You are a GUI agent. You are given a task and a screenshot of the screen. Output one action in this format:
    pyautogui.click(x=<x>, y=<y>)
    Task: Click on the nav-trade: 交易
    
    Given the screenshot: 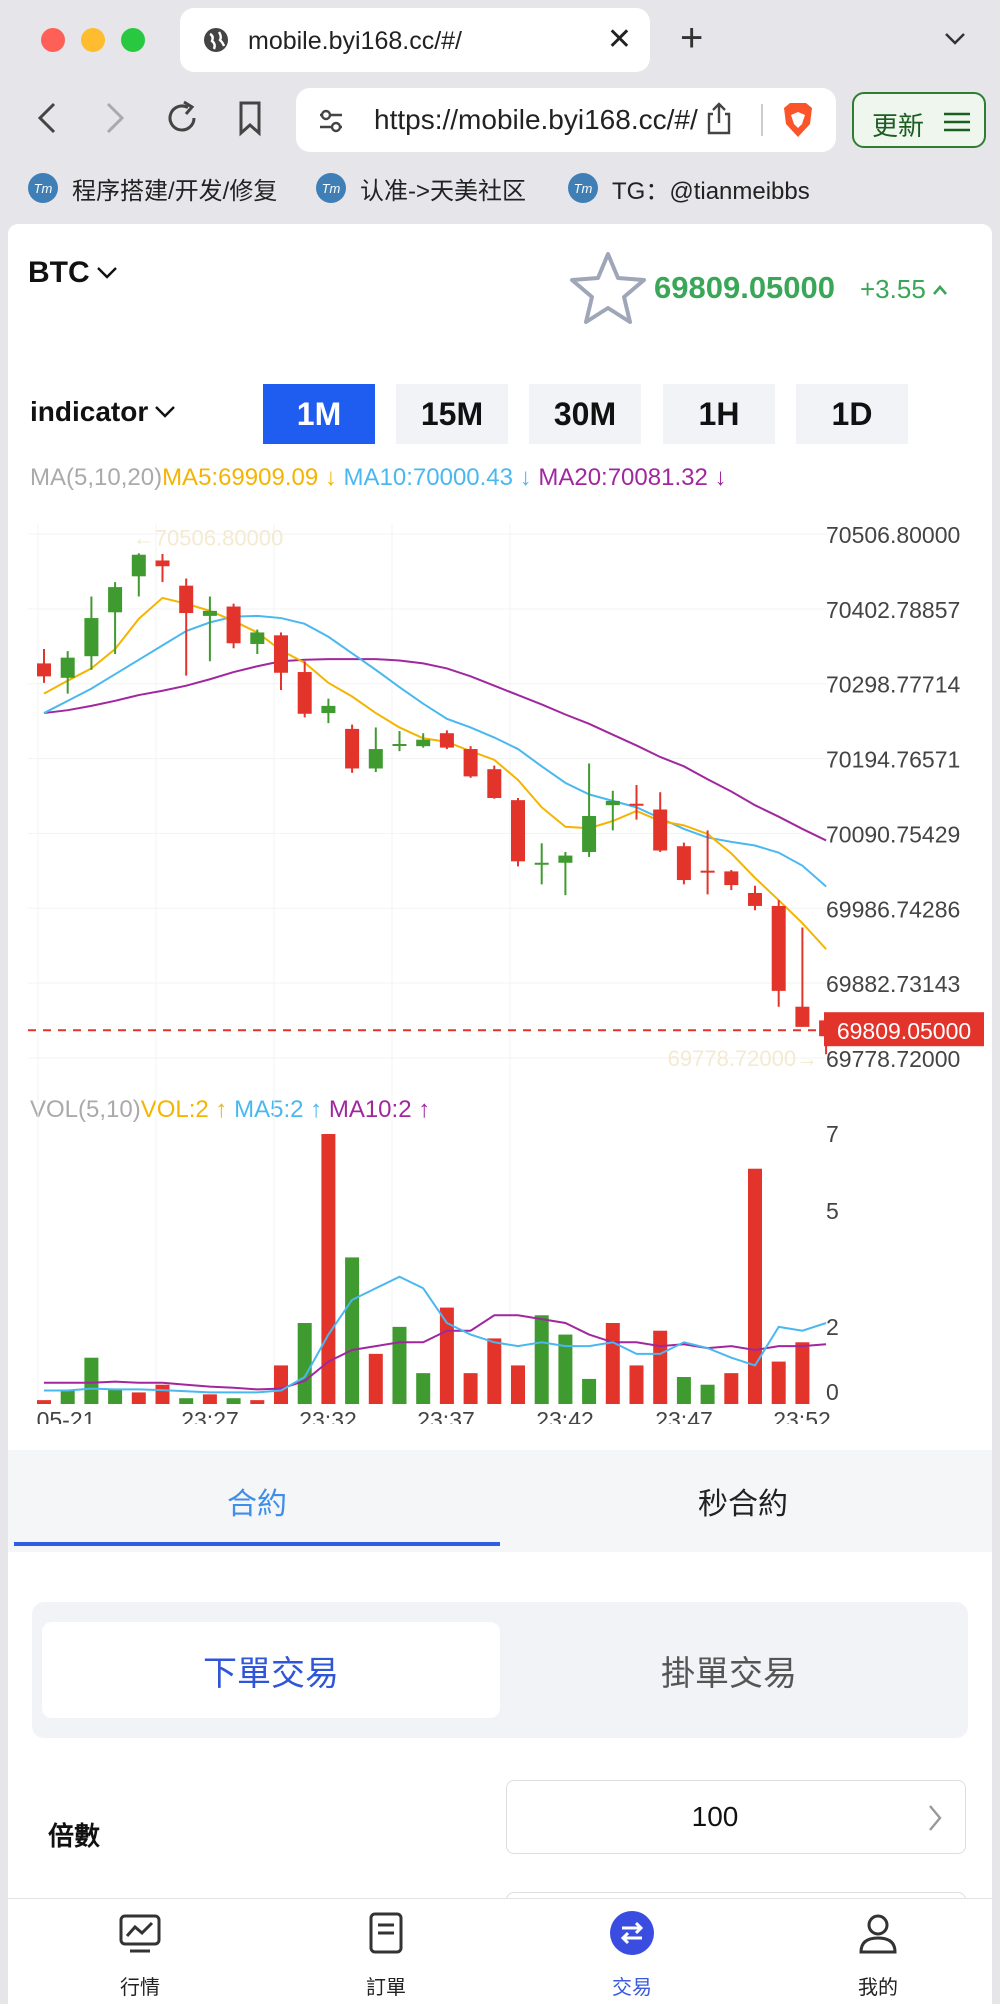 What is the action you would take?
    pyautogui.click(x=630, y=1956)
    